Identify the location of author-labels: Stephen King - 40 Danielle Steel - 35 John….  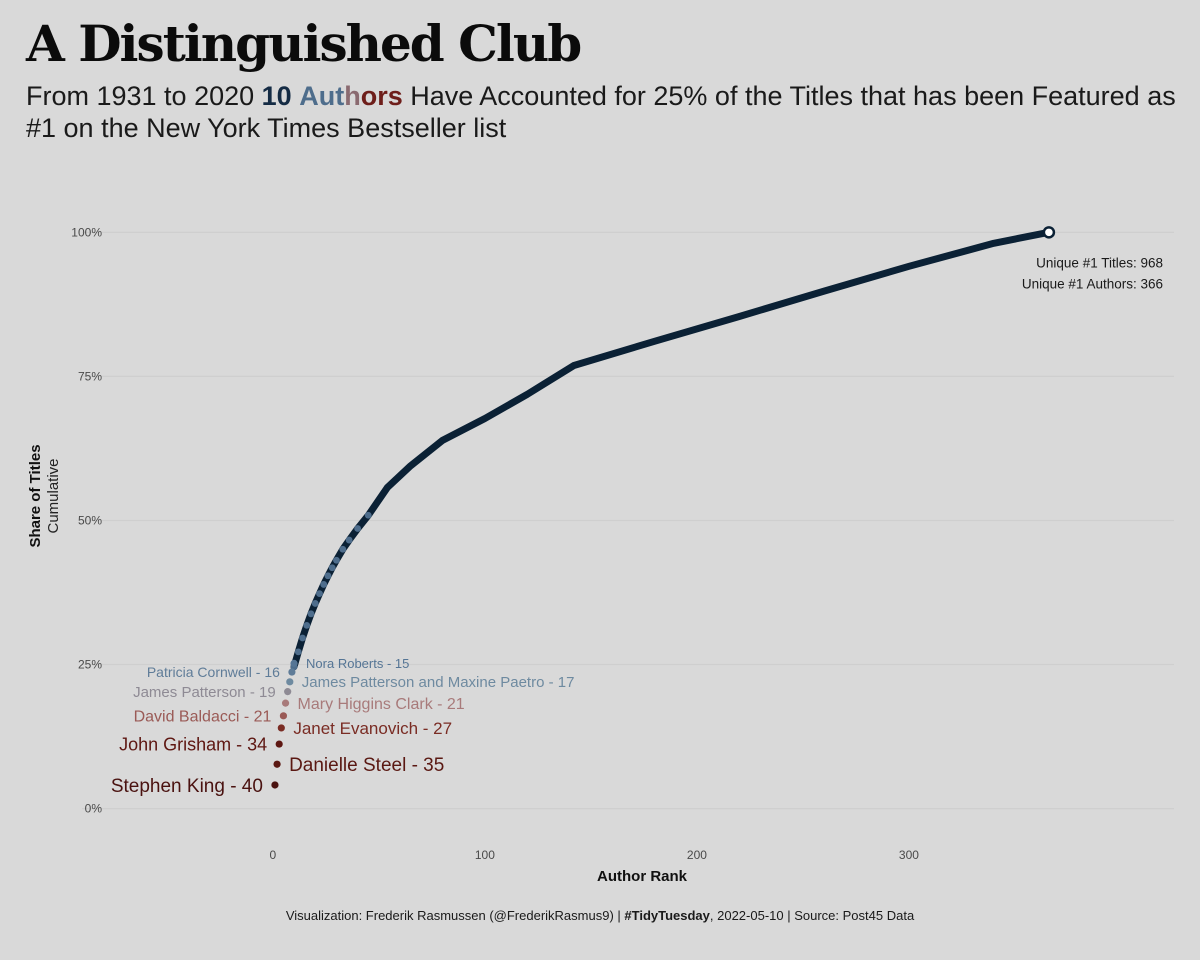
(343, 726).